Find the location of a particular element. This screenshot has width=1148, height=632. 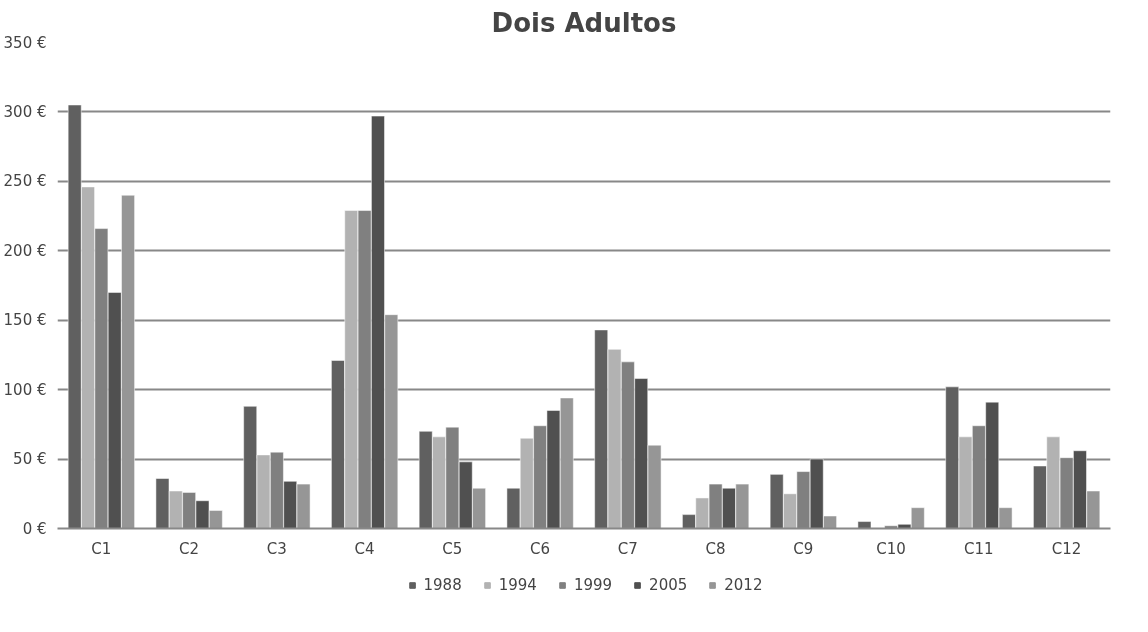

legend-label: 2005 is located at coordinates (668, 585).